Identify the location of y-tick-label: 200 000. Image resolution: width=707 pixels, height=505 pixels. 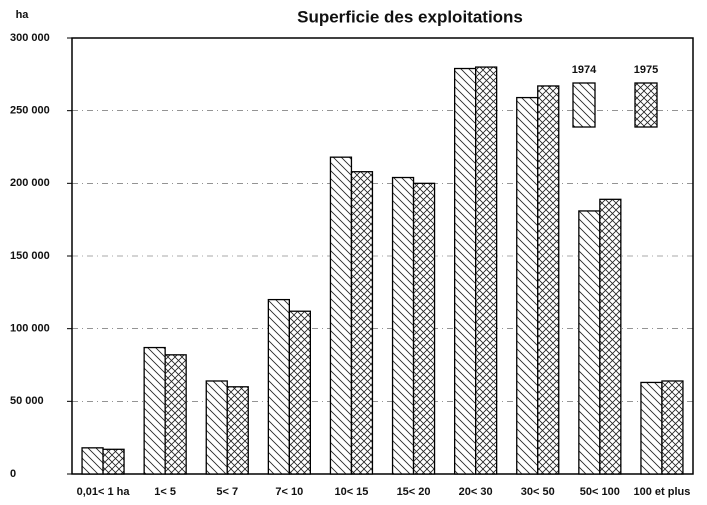
(30, 183).